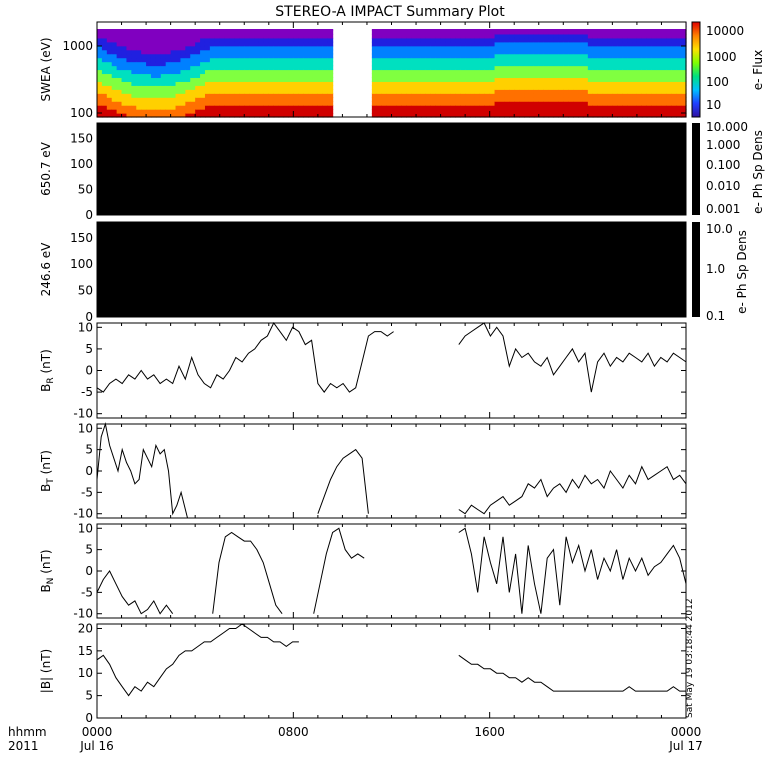  Describe the element at coordinates (391, 671) in the screenshot. I see `bmag-frame` at that location.